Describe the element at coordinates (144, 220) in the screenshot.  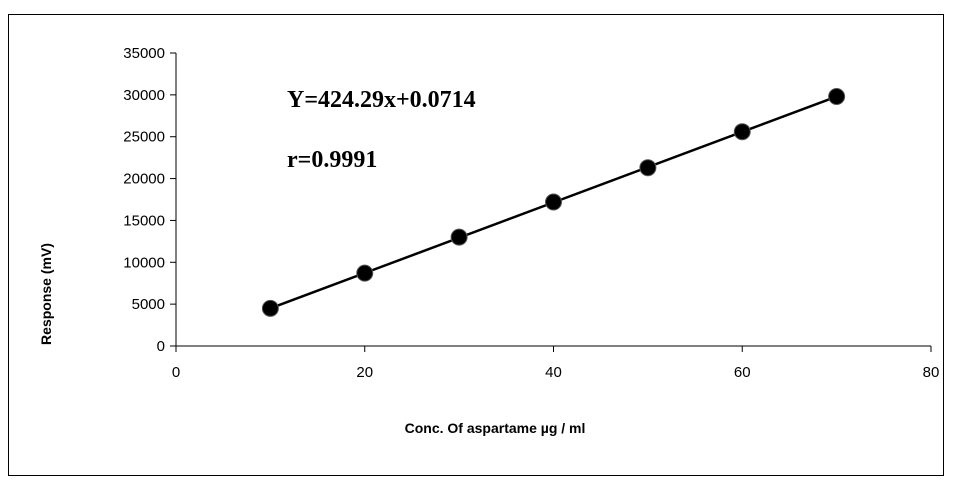
I see `y-tick-label: 15000` at that location.